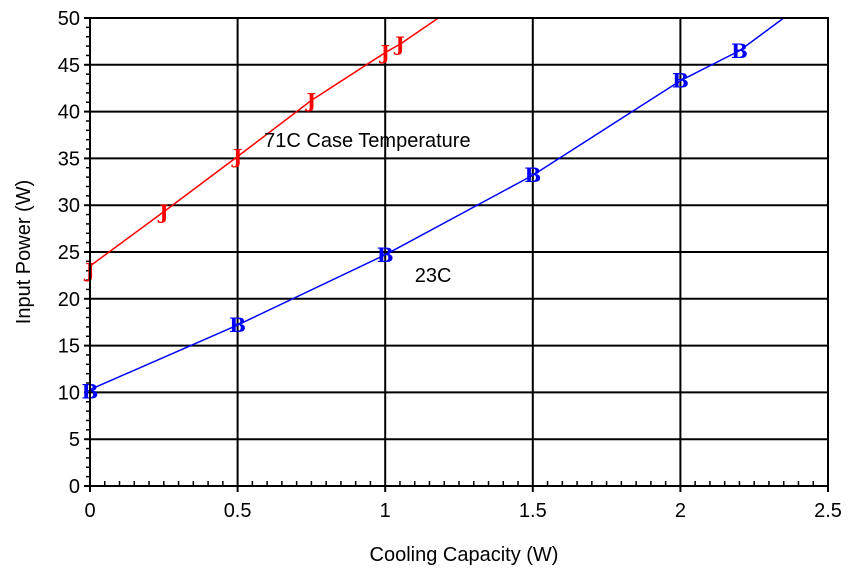 The image size is (849, 571). I want to click on x-axis-title: Cooling Capacity (W), so click(464, 555).